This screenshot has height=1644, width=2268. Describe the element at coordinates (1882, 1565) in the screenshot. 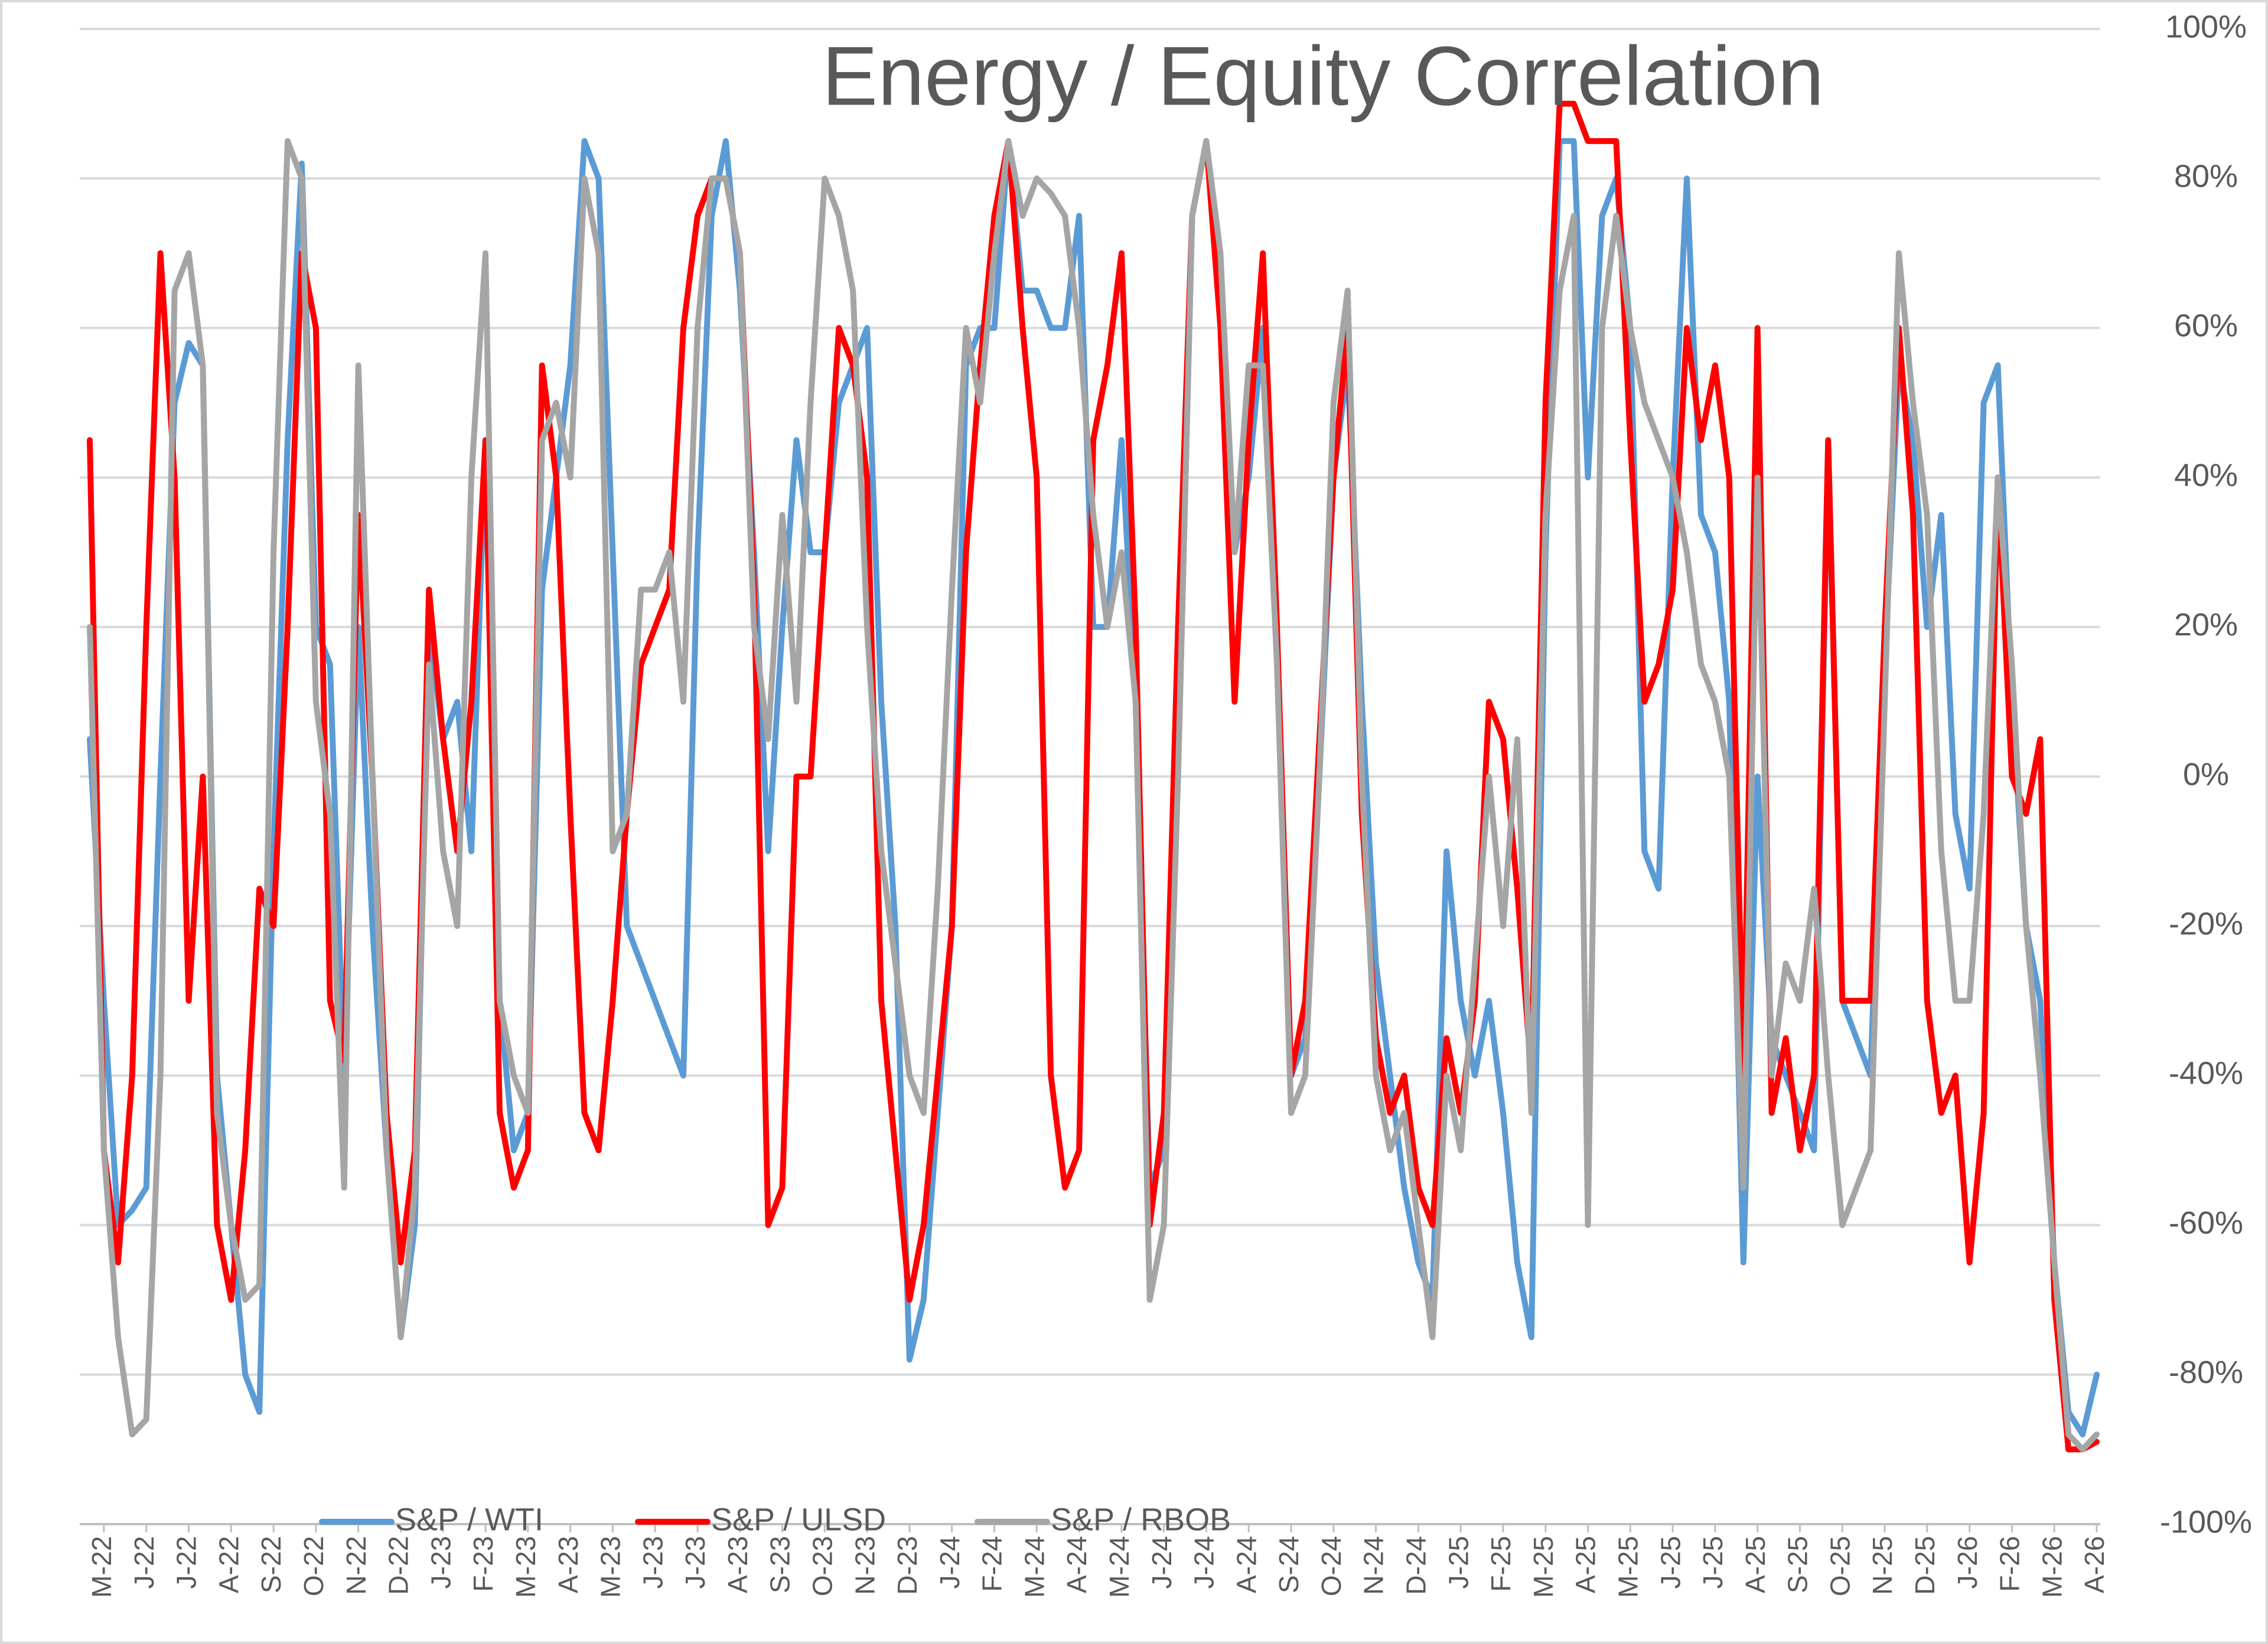

I see `x-tick-label: N-25` at that location.